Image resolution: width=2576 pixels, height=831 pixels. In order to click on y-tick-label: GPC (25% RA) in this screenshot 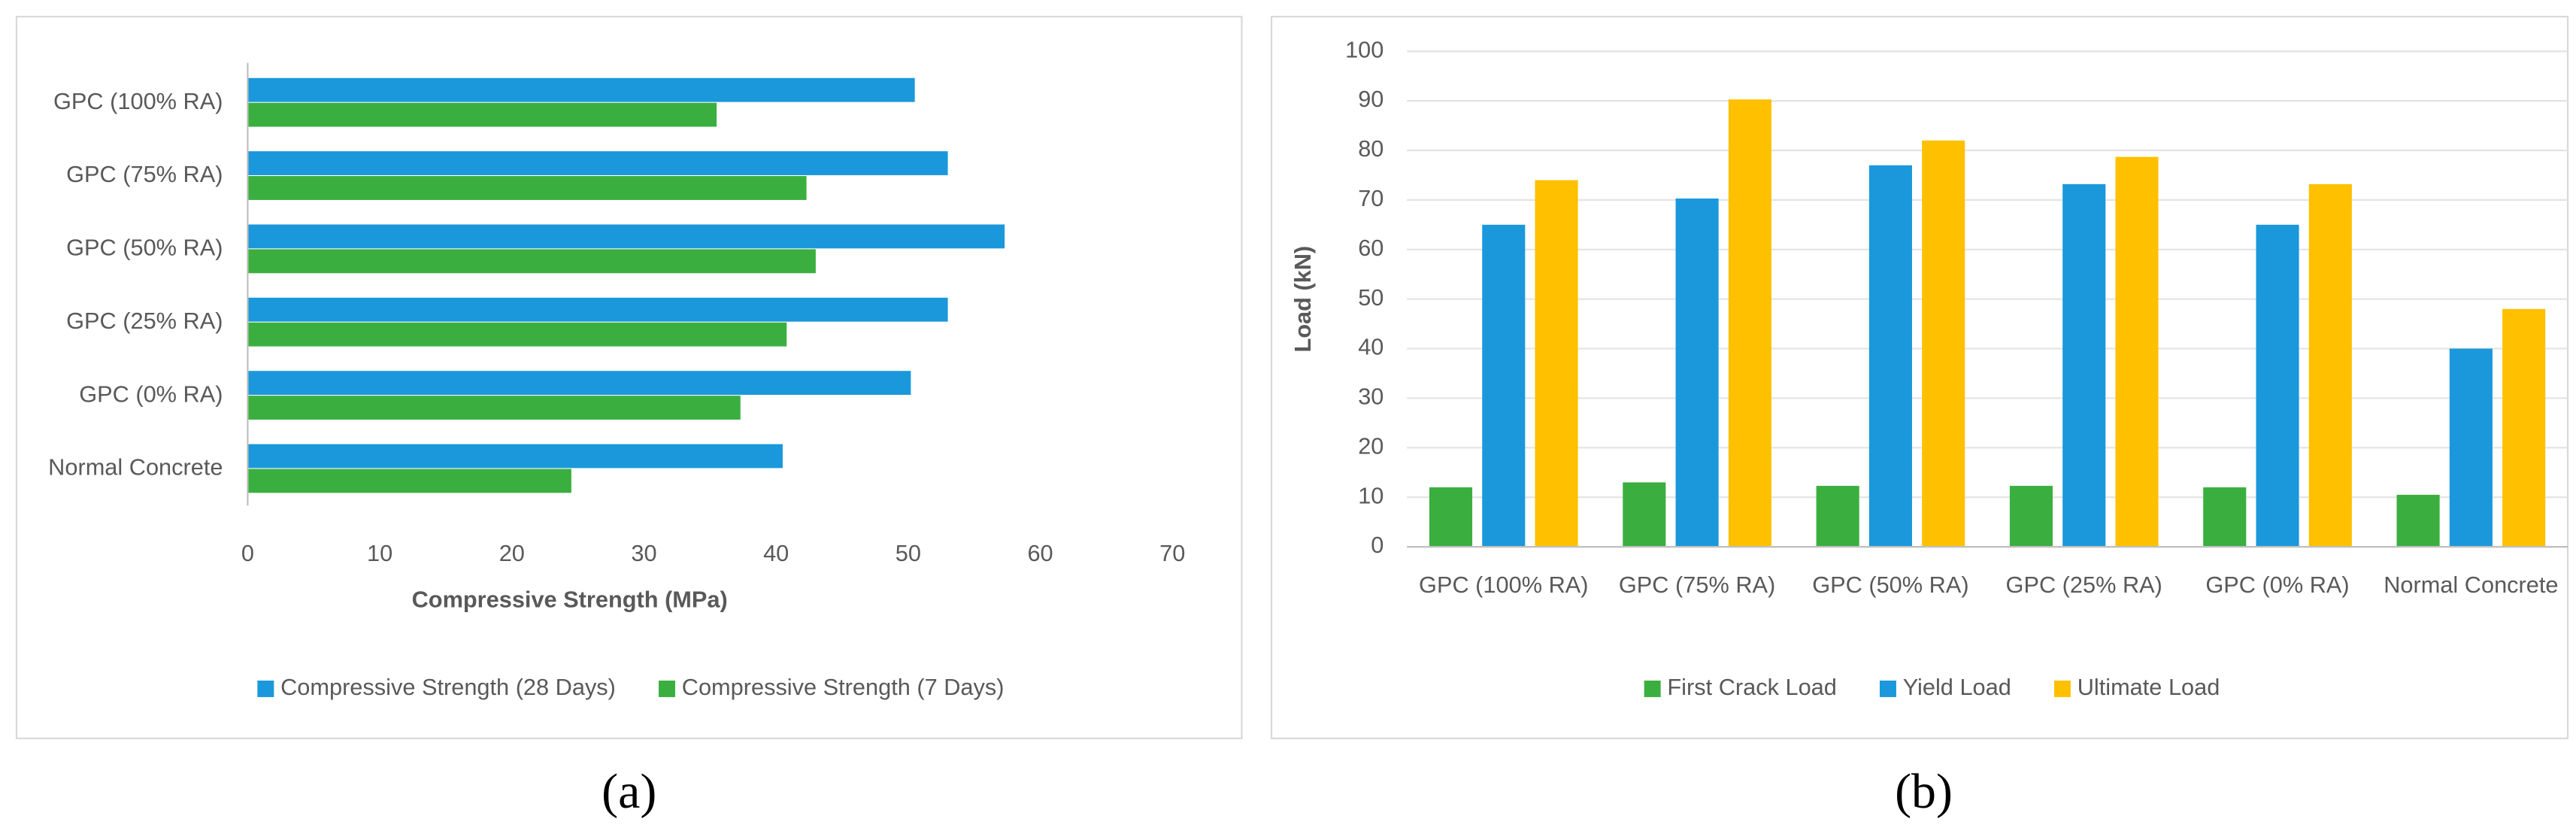, I will do `click(144, 321)`.